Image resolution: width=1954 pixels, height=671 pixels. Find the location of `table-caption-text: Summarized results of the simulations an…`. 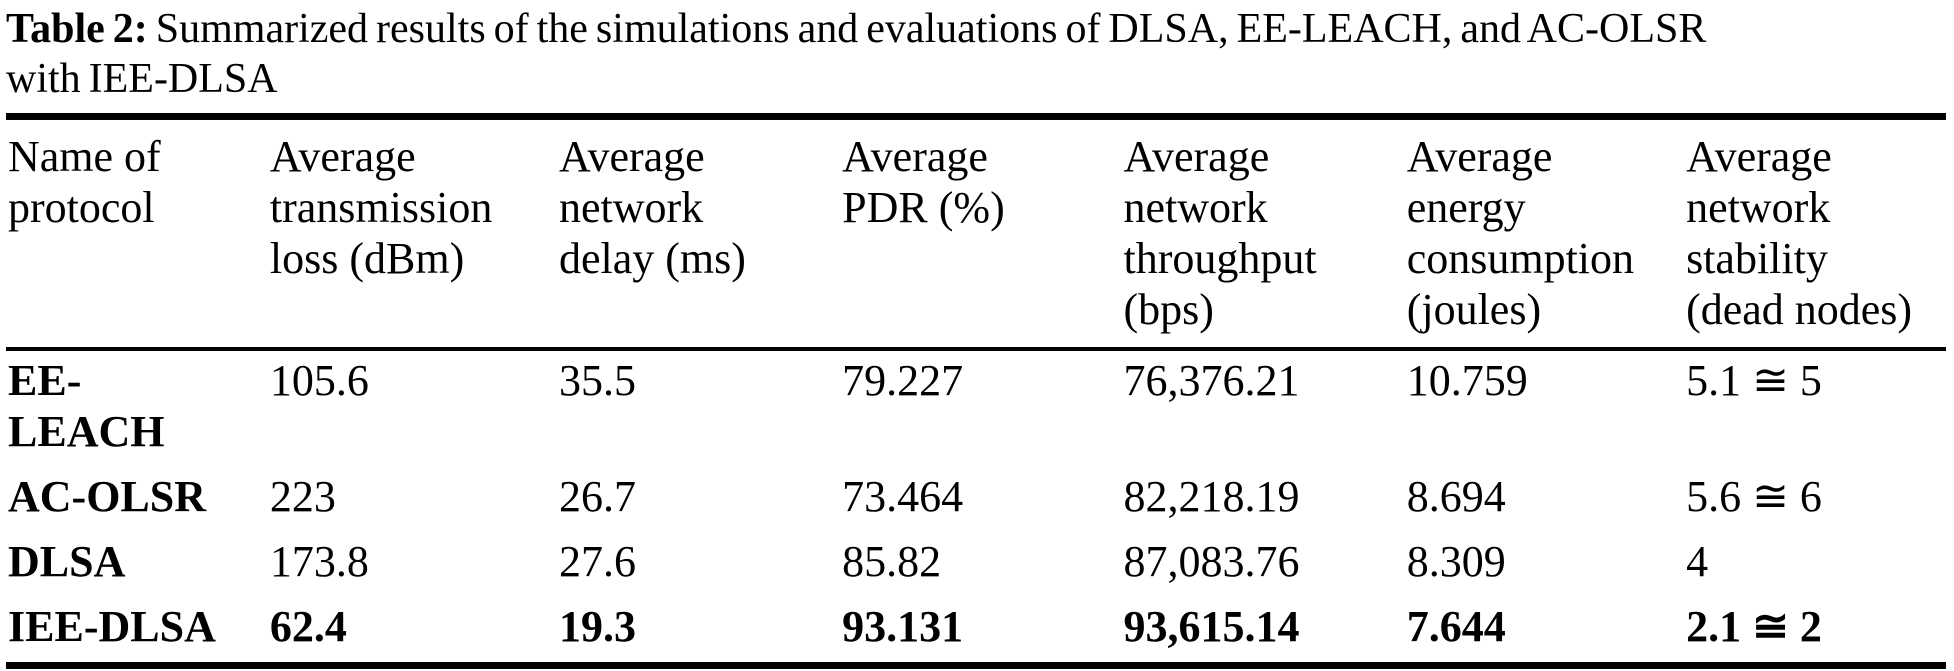

table-caption-text: Summarized results of the simulations an… is located at coordinates (856, 54).